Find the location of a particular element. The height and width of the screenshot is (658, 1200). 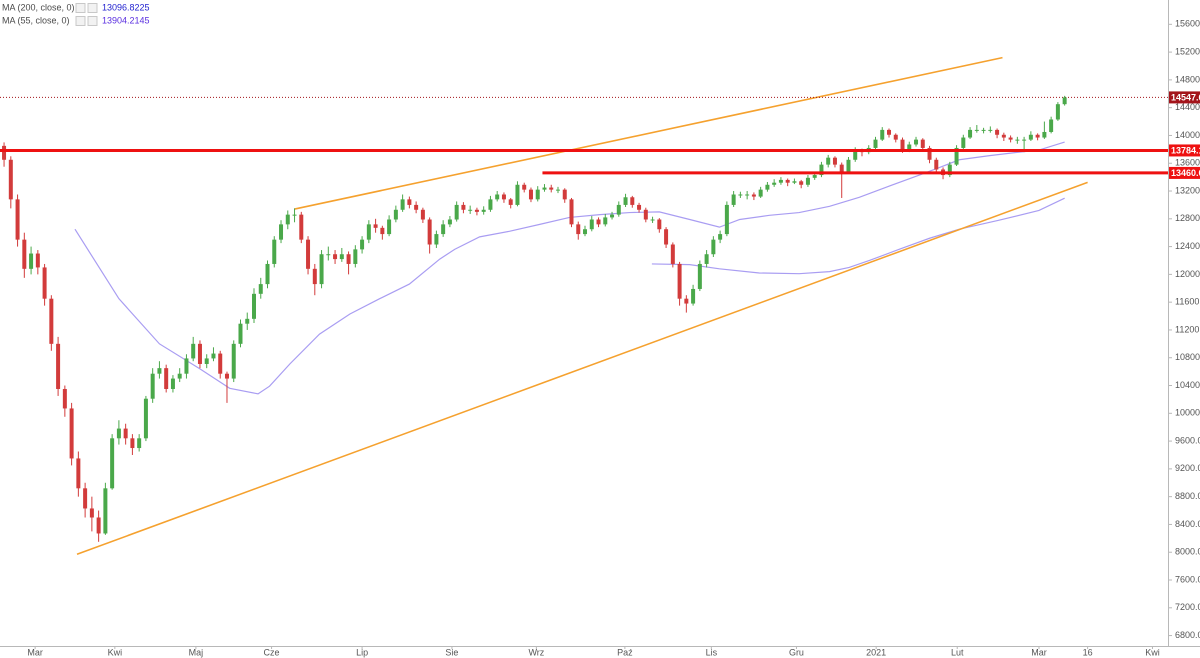

x-tick-label: Wrz is located at coordinates (536, 652).